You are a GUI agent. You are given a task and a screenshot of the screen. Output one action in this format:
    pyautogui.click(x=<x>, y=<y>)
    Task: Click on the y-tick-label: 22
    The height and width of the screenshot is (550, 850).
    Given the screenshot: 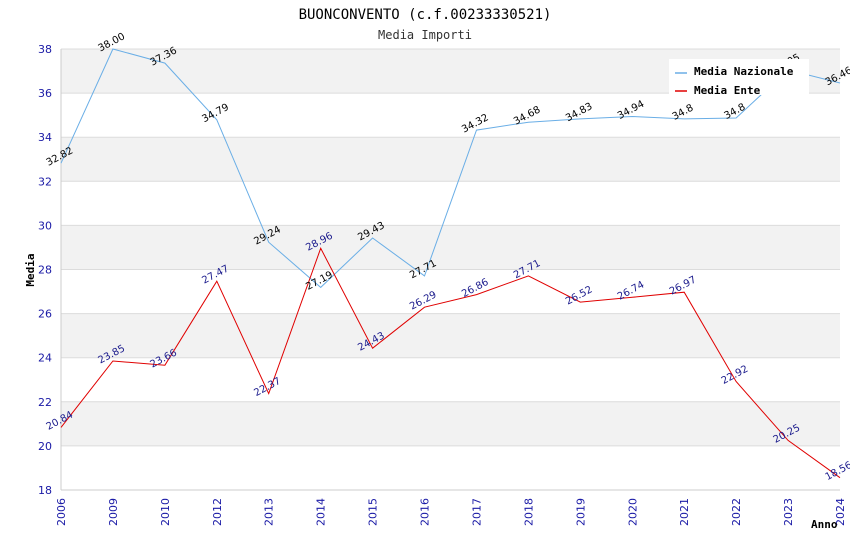 What is the action you would take?
    pyautogui.click(x=45, y=402)
    